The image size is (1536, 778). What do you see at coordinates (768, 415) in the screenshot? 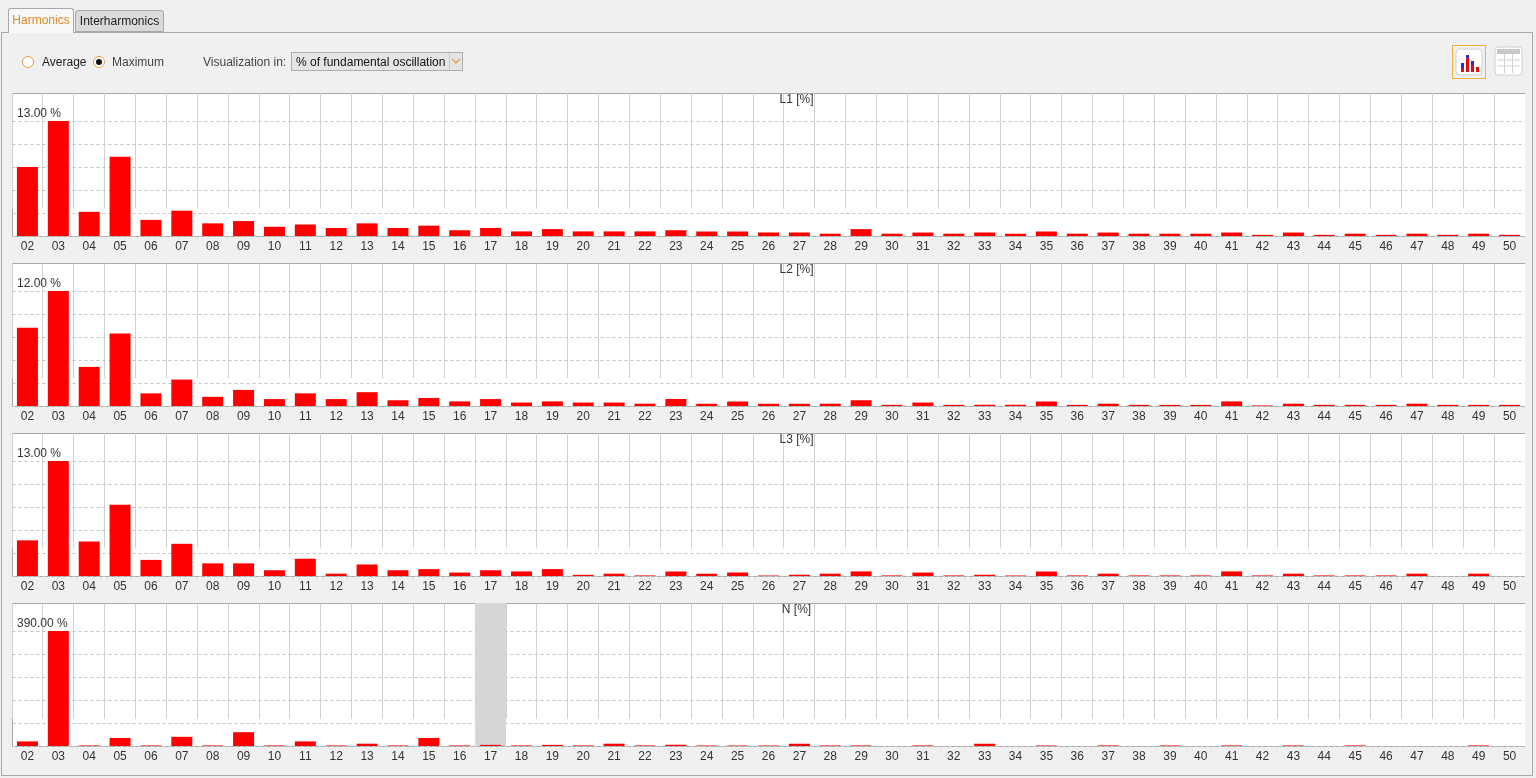
I see `x-tick-label: 26` at bounding box center [768, 415].